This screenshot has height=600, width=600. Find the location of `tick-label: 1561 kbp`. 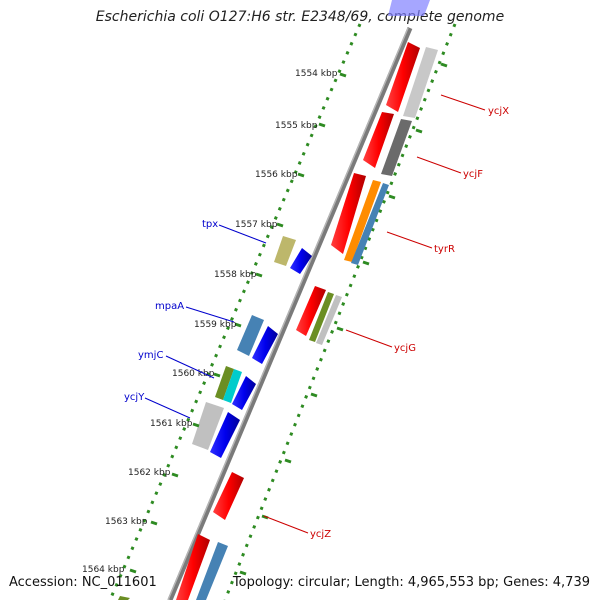

tick-label: 1561 kbp is located at coordinates (171, 424).